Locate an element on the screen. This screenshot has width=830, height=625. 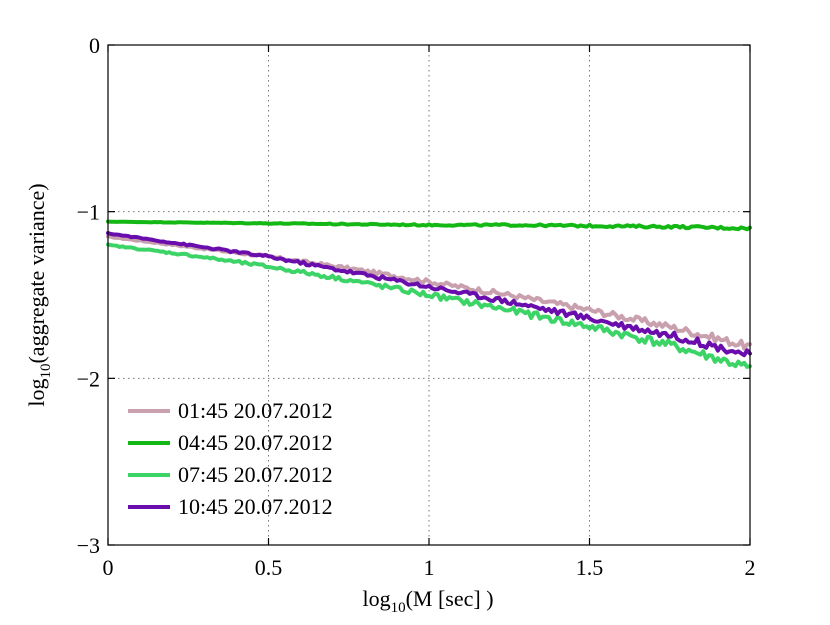
legend-label: 04:45 20.07.2012 is located at coordinates (255, 442).